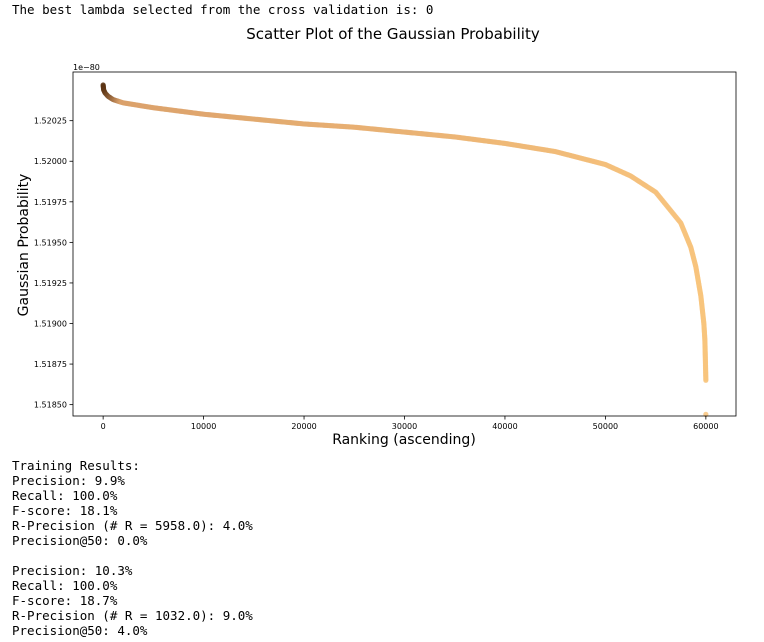  What do you see at coordinates (65, 600) in the screenshot?
I see `second-fscore: F-score: 18.7%` at bounding box center [65, 600].